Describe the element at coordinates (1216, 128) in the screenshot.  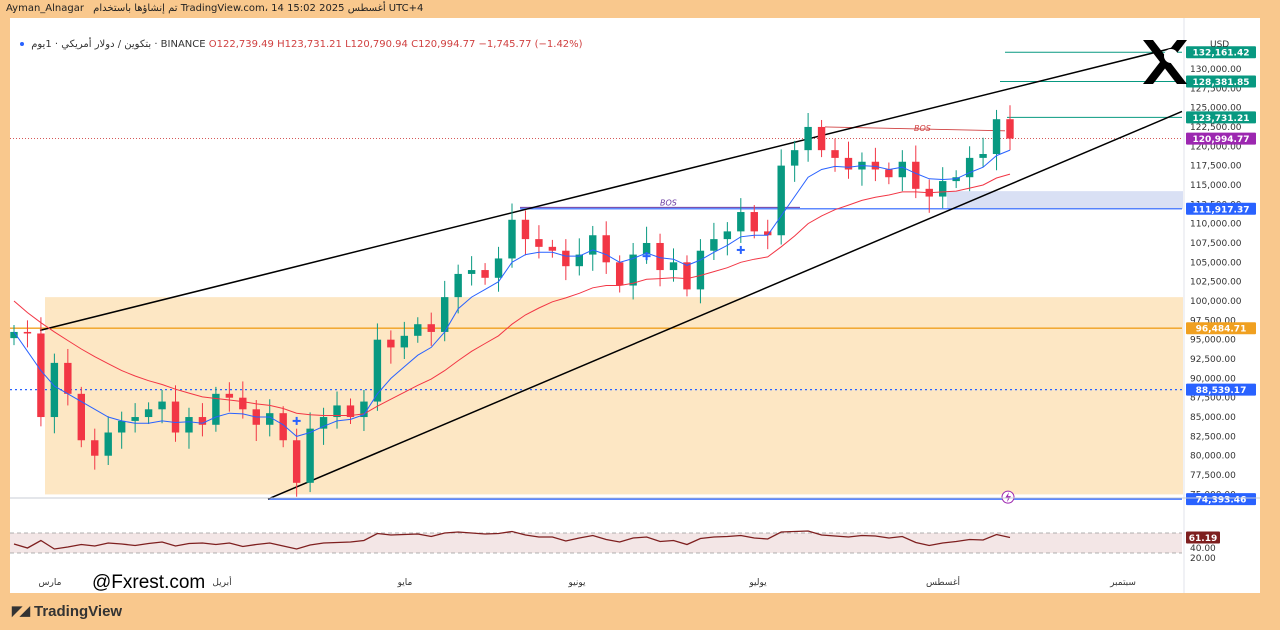
I see `price-tick-label: 122,500.00` at that location.